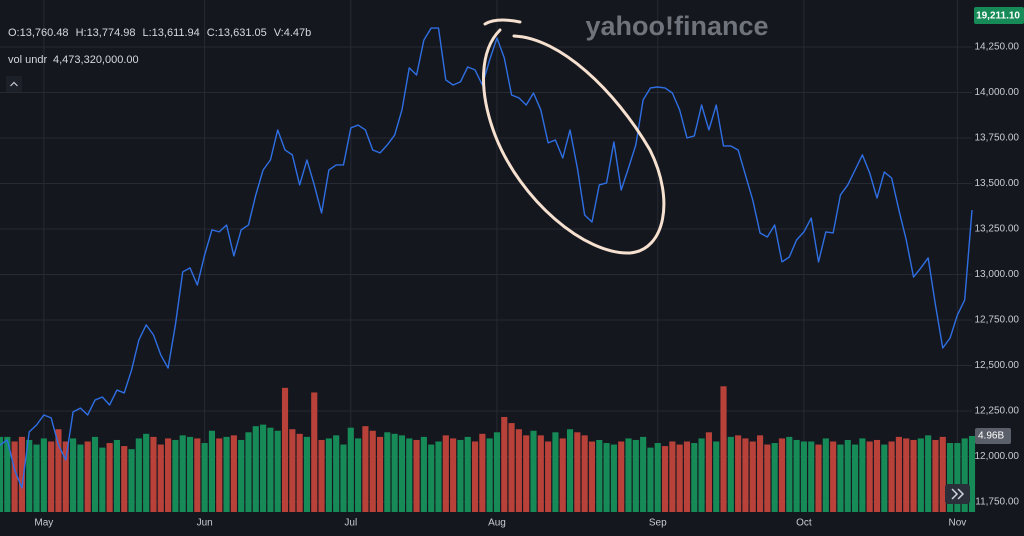  I want to click on collapse-icon, so click(14, 84).